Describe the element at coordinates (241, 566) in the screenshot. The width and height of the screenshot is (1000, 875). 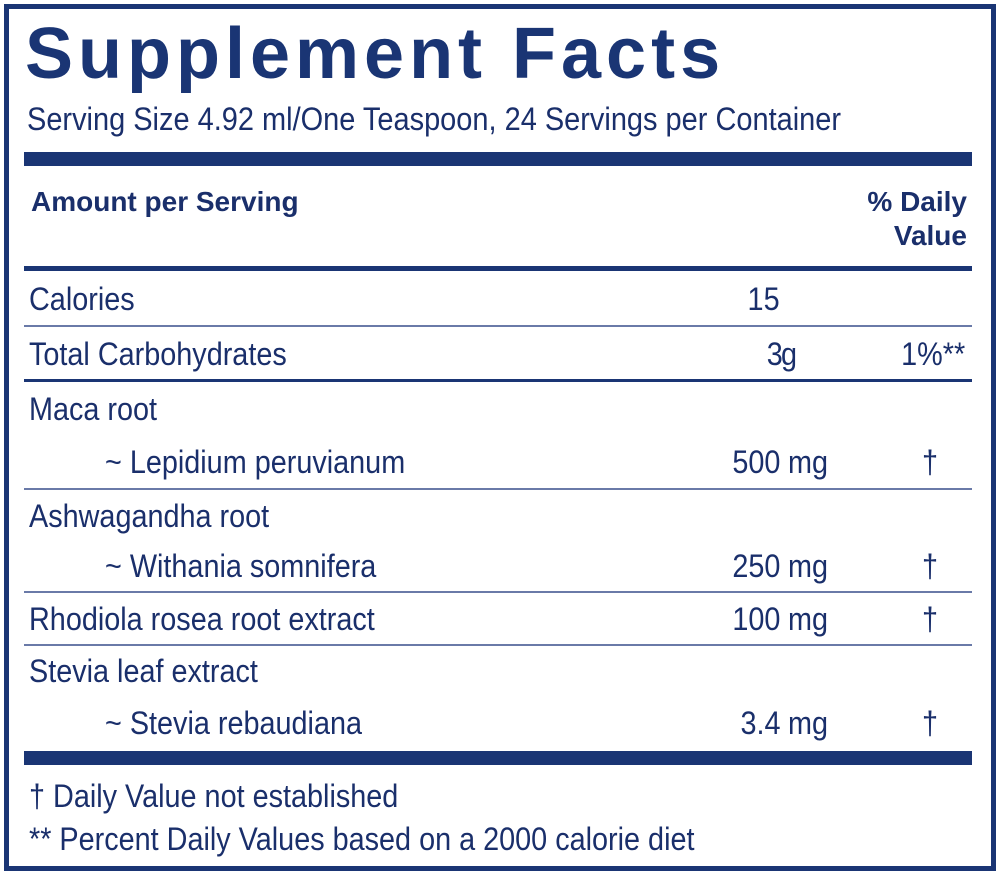
I see `row-ashwagandha-sub: ~ Withania somnifera` at that location.